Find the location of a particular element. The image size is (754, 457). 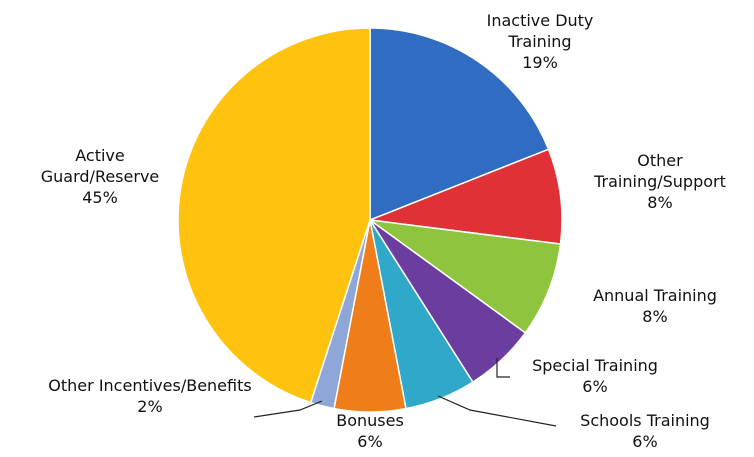

category-label: Other Training/Support is located at coordinates (660, 171).